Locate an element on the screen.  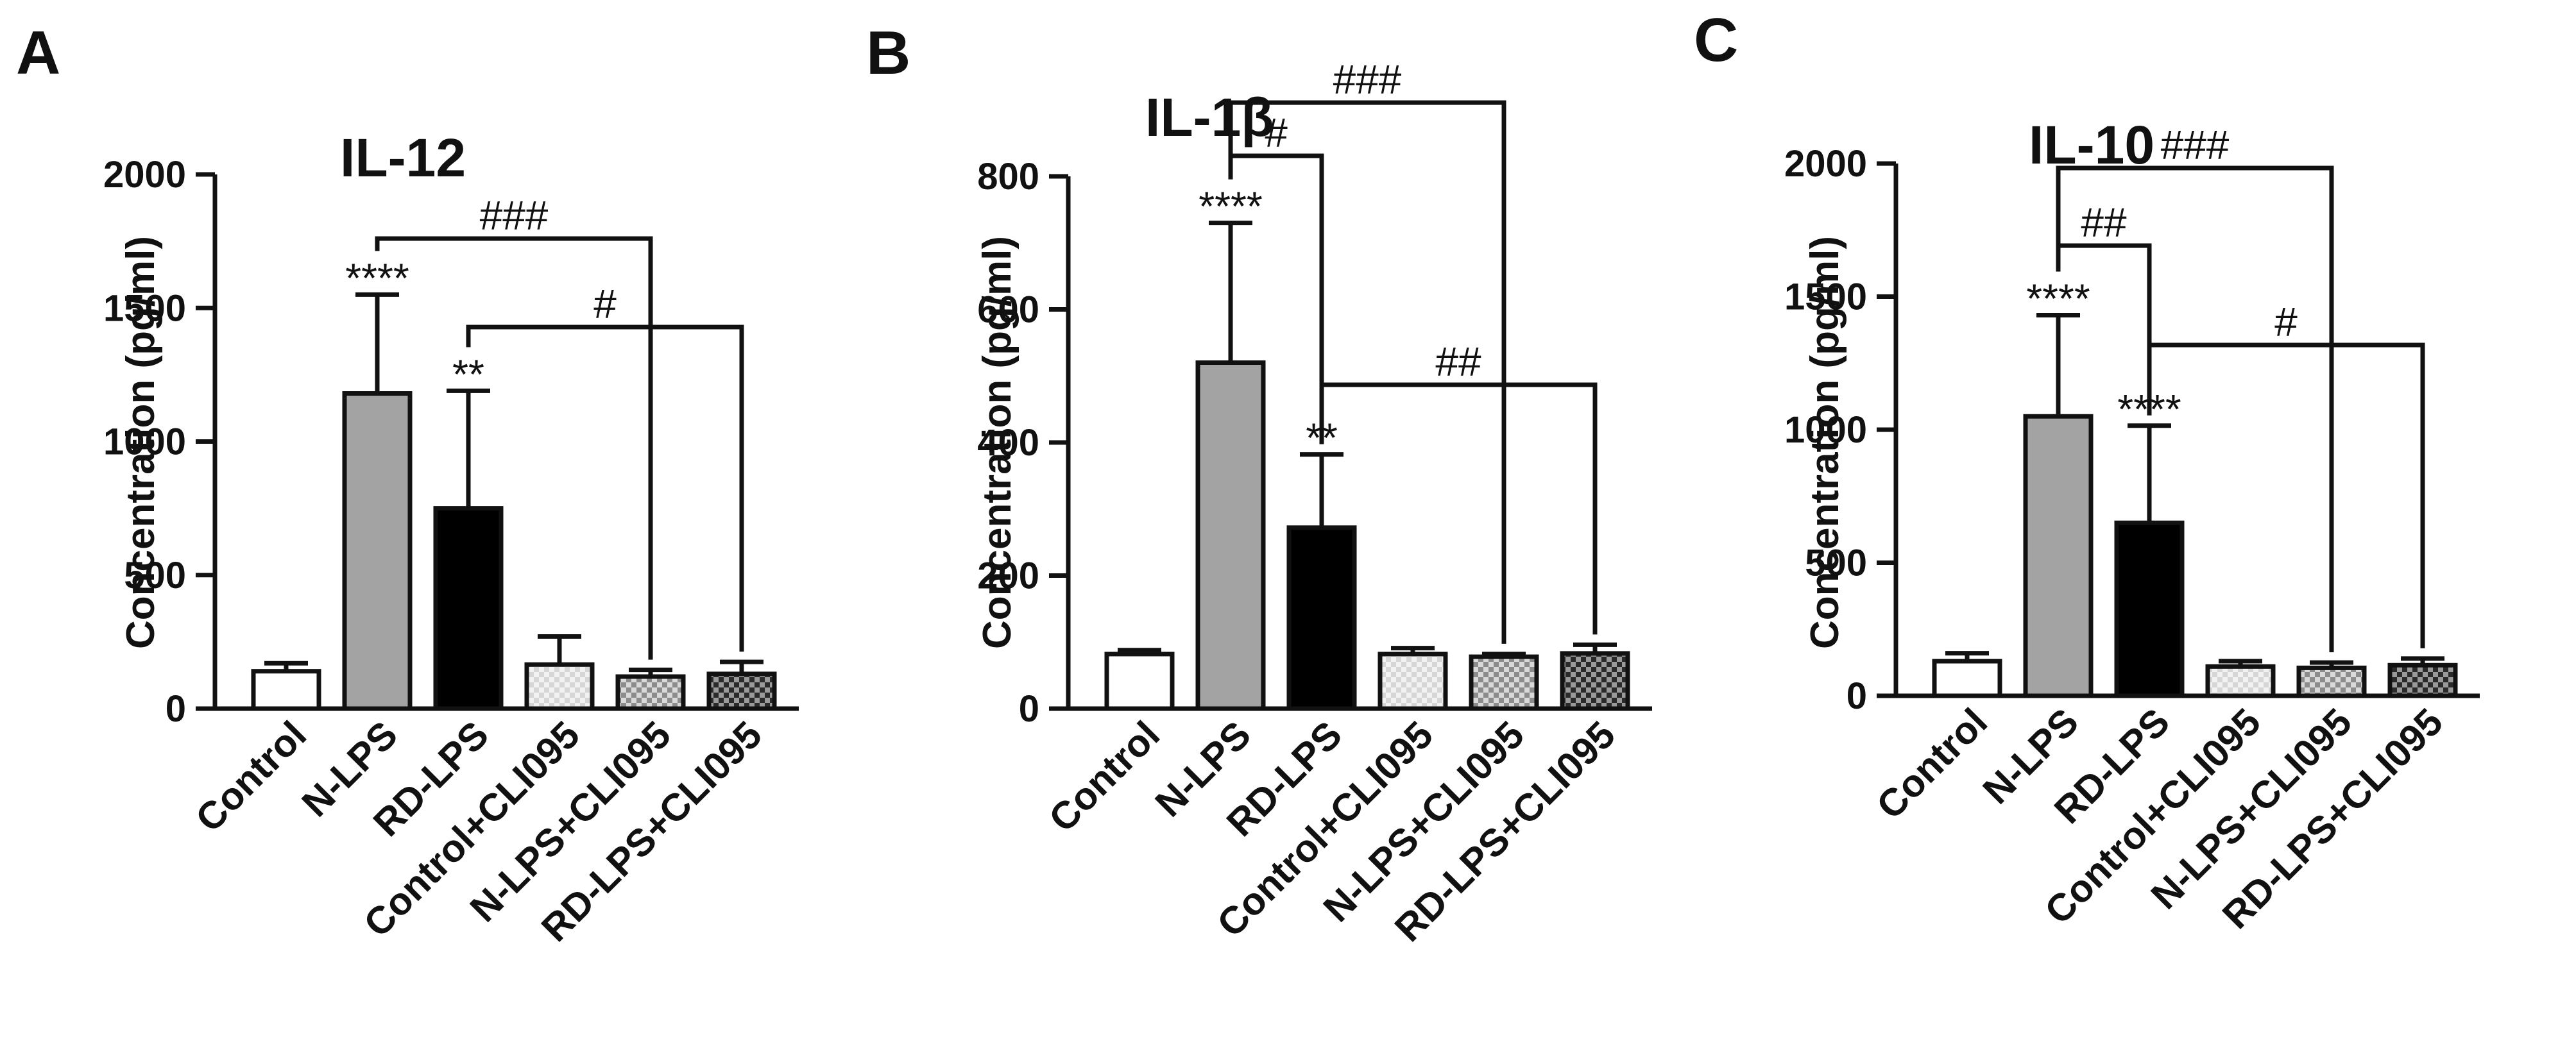
y-tick-label-c: 2000 is located at coordinates (1825, 164).